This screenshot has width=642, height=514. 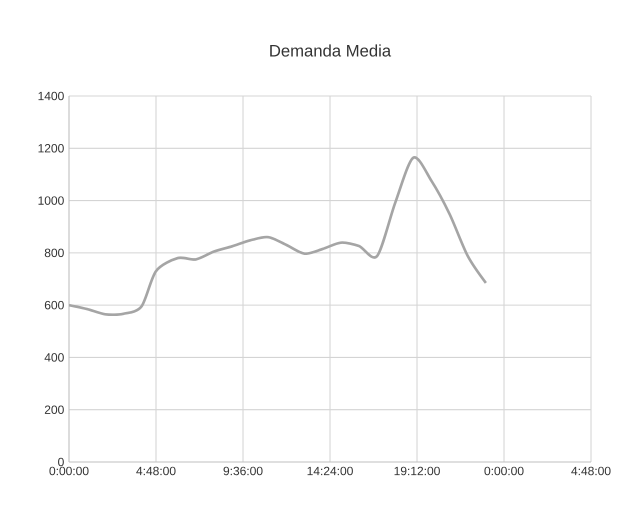 I want to click on x-tick-label: 9:36:00, so click(x=243, y=471).